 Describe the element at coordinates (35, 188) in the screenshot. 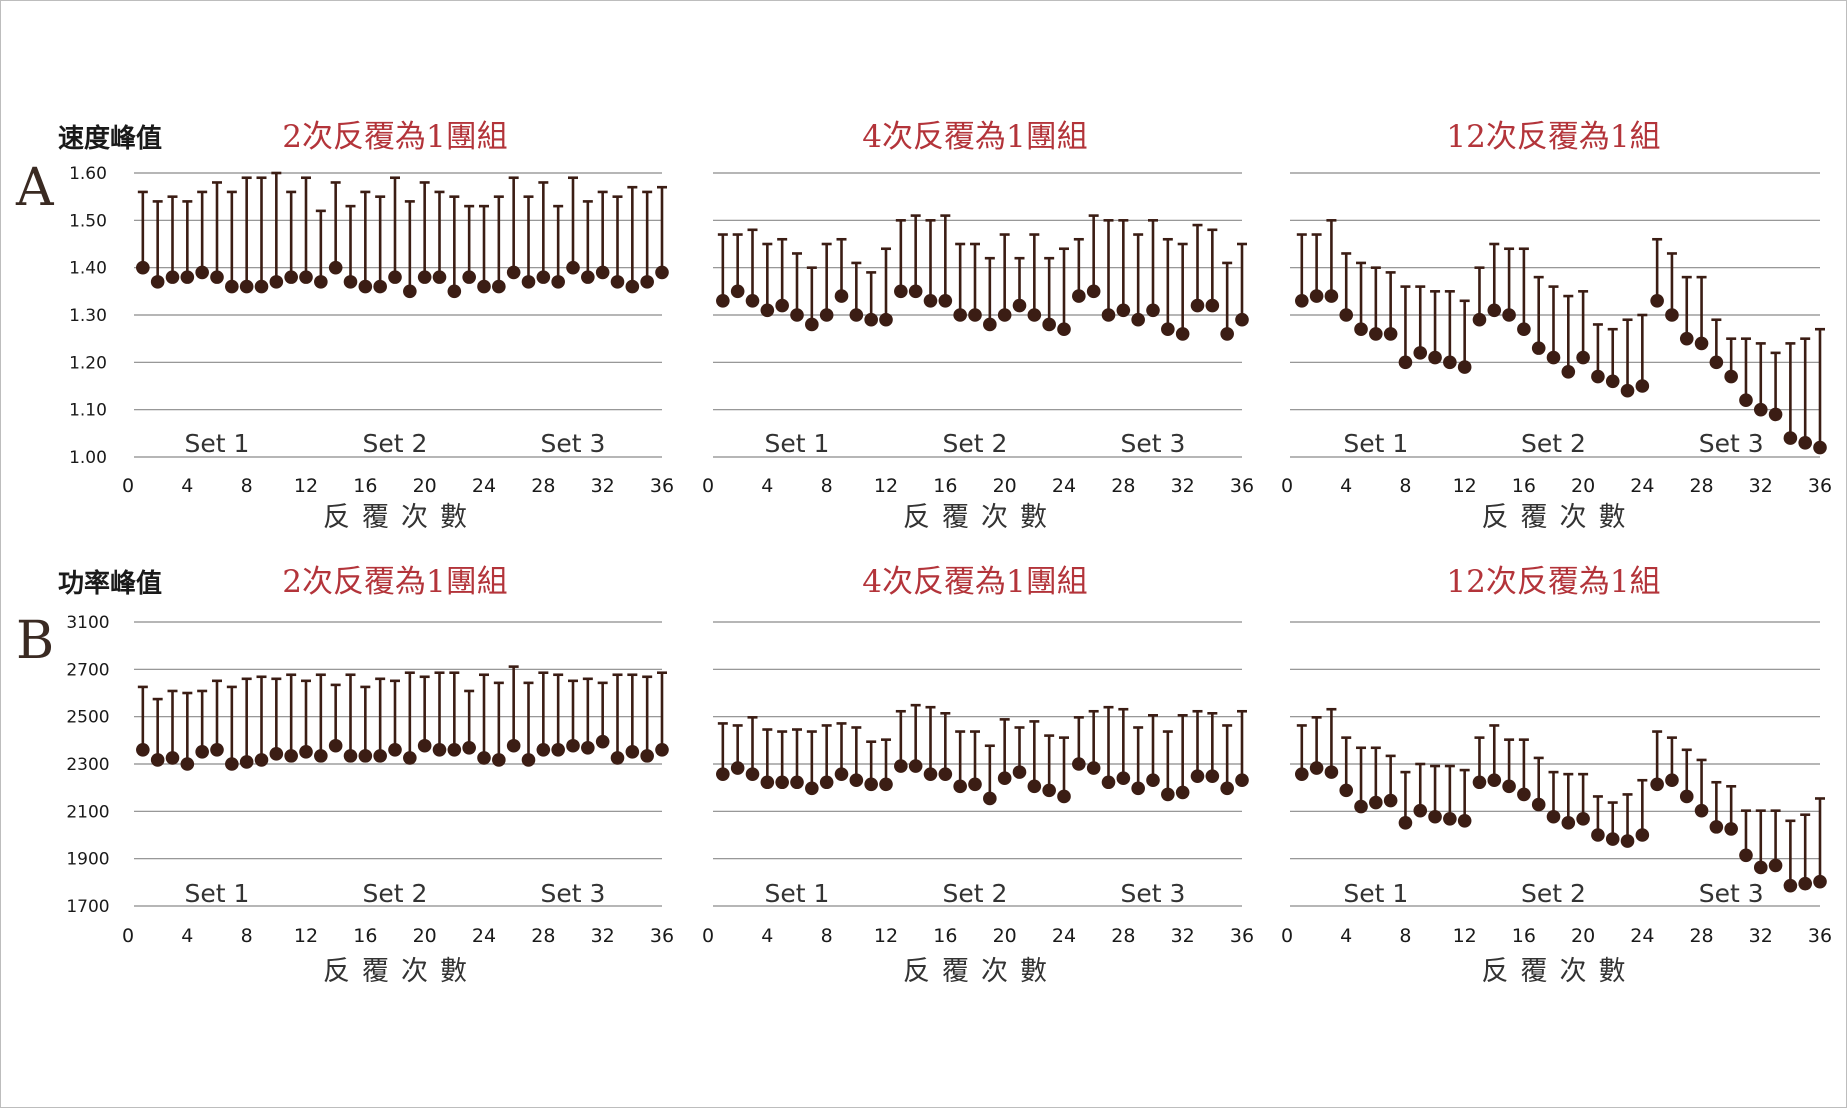

I see `panel-letter-A: A` at that location.